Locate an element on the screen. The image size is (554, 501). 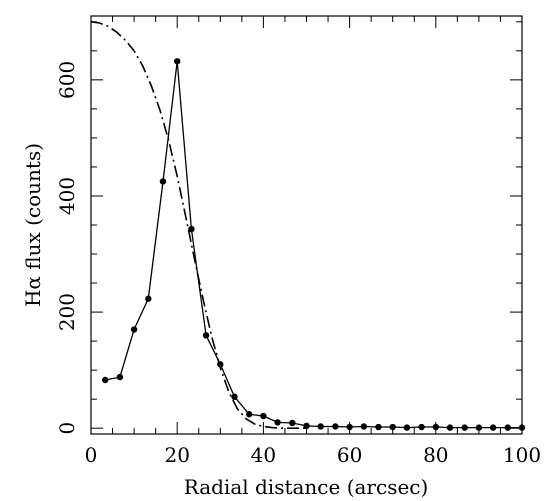
y-tick-label: 600 is located at coordinates (67, 80).